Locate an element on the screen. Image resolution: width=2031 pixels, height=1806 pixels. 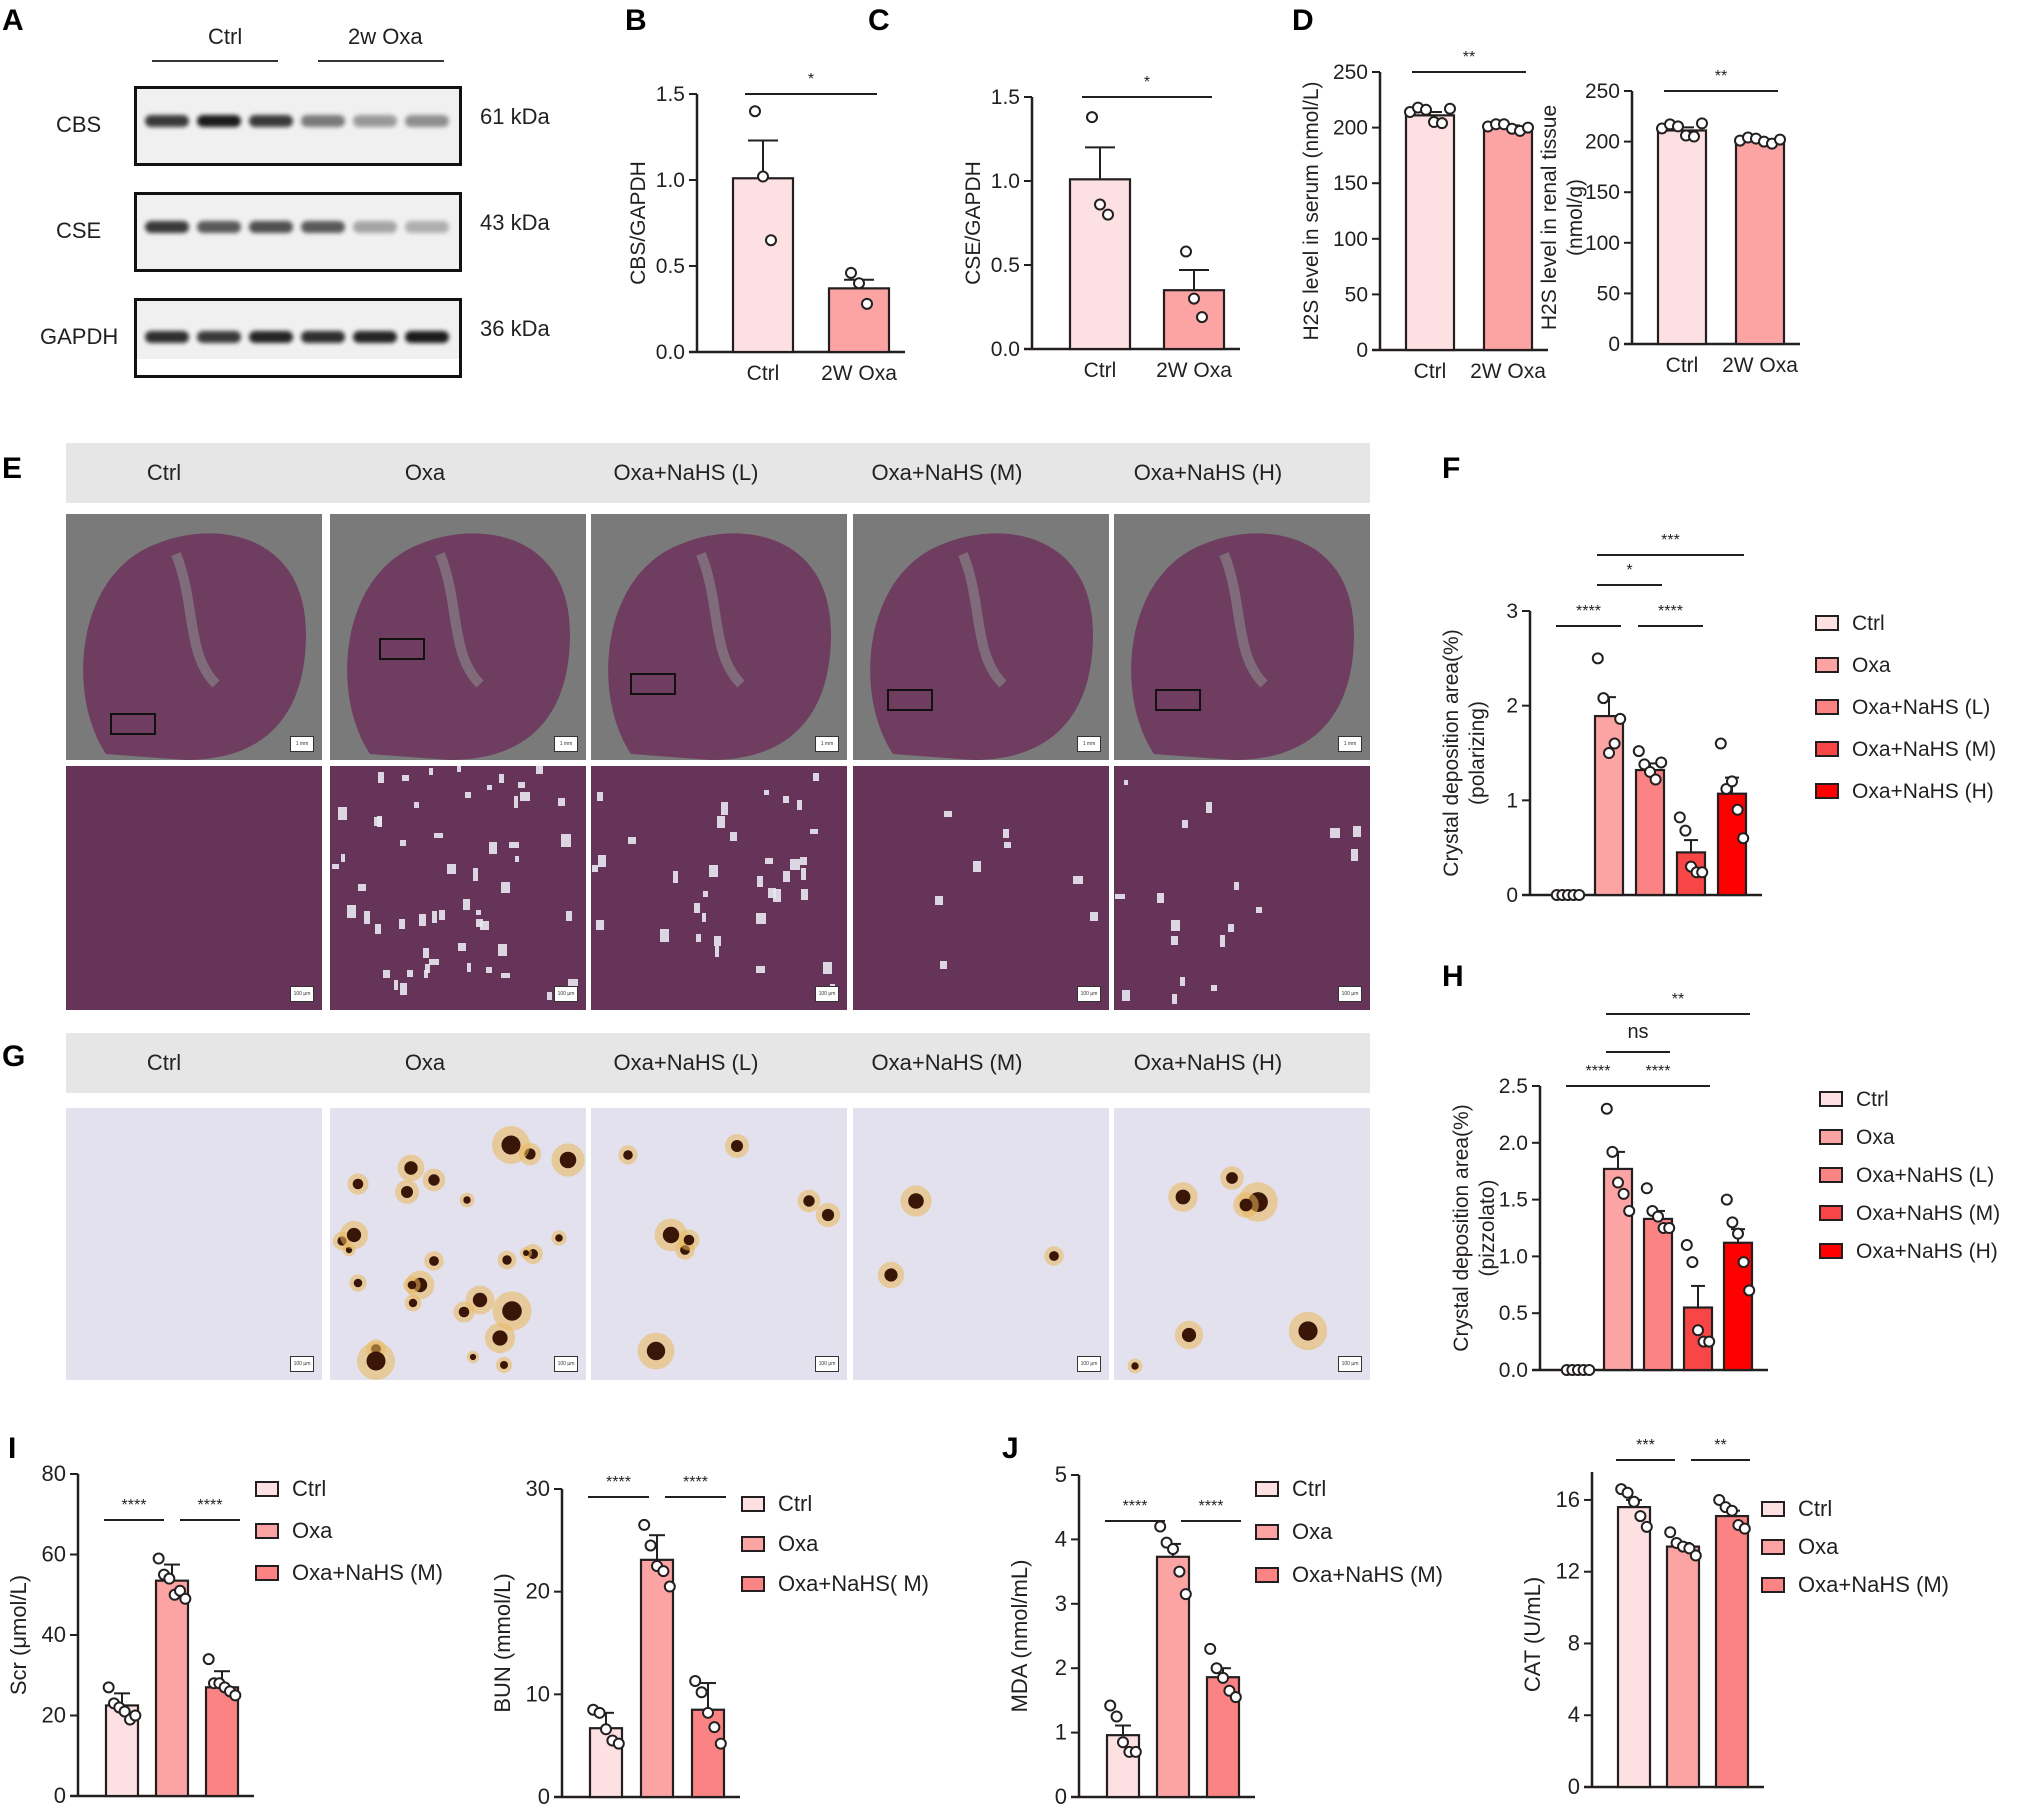
y-tick-label: 1.0 is located at coordinates (670, 180).